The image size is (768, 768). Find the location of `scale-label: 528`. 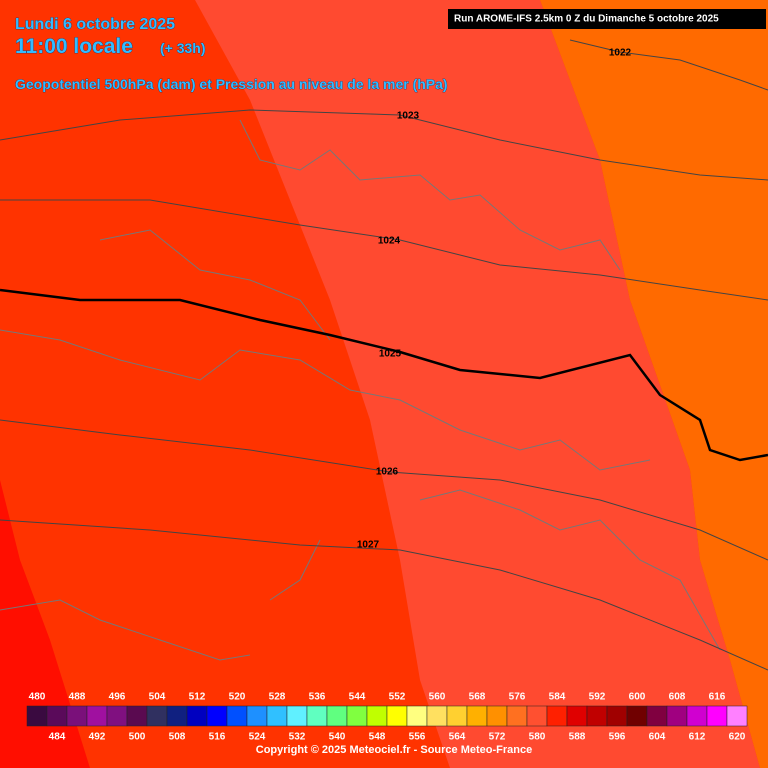

scale-label: 528 is located at coordinates (277, 697).